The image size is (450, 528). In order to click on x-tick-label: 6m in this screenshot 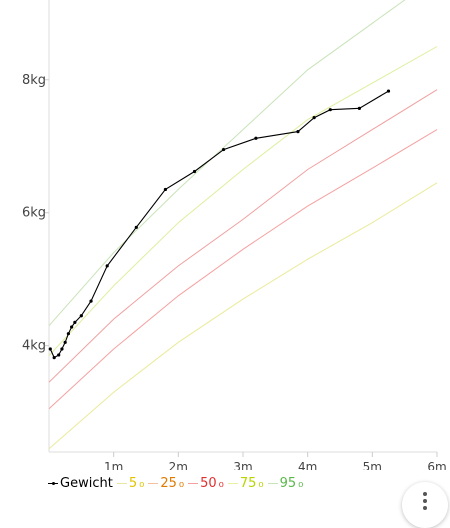, I will do `click(436, 465)`.